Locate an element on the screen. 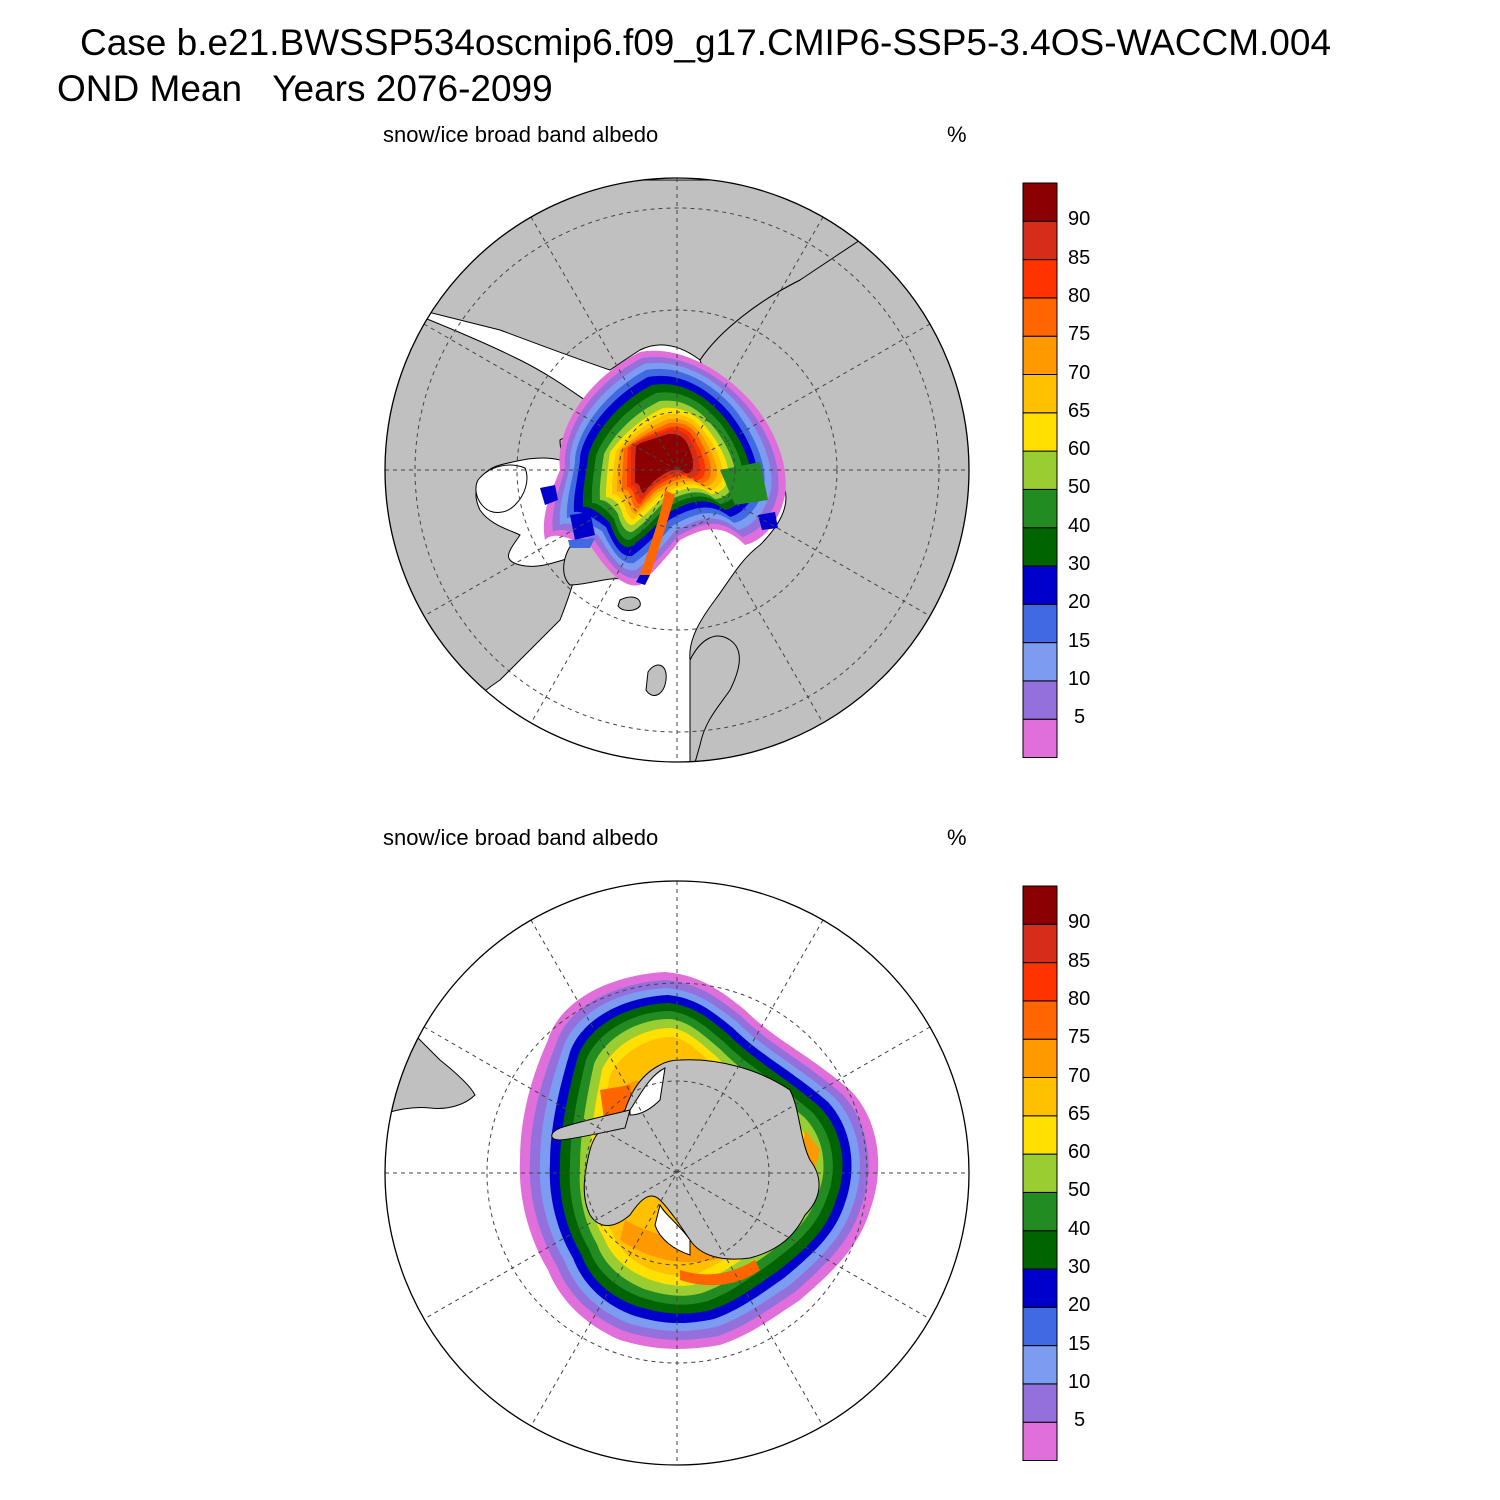 This screenshot has width=1500, height=1500. panel-south-left-string: snow/ice broad band albedo is located at coordinates (521, 837).